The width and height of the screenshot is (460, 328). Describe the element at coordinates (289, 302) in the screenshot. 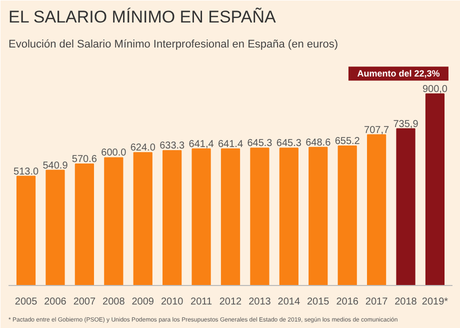

I see `x-tick-label: 2014` at that location.